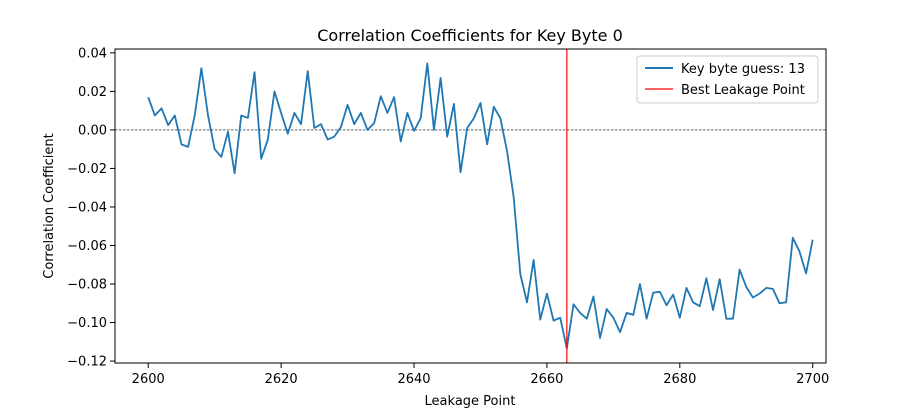 Image resolution: width=918 pixels, height=409 pixels. I want to click on legend-label-series: Key byte guess: 13, so click(743, 69).